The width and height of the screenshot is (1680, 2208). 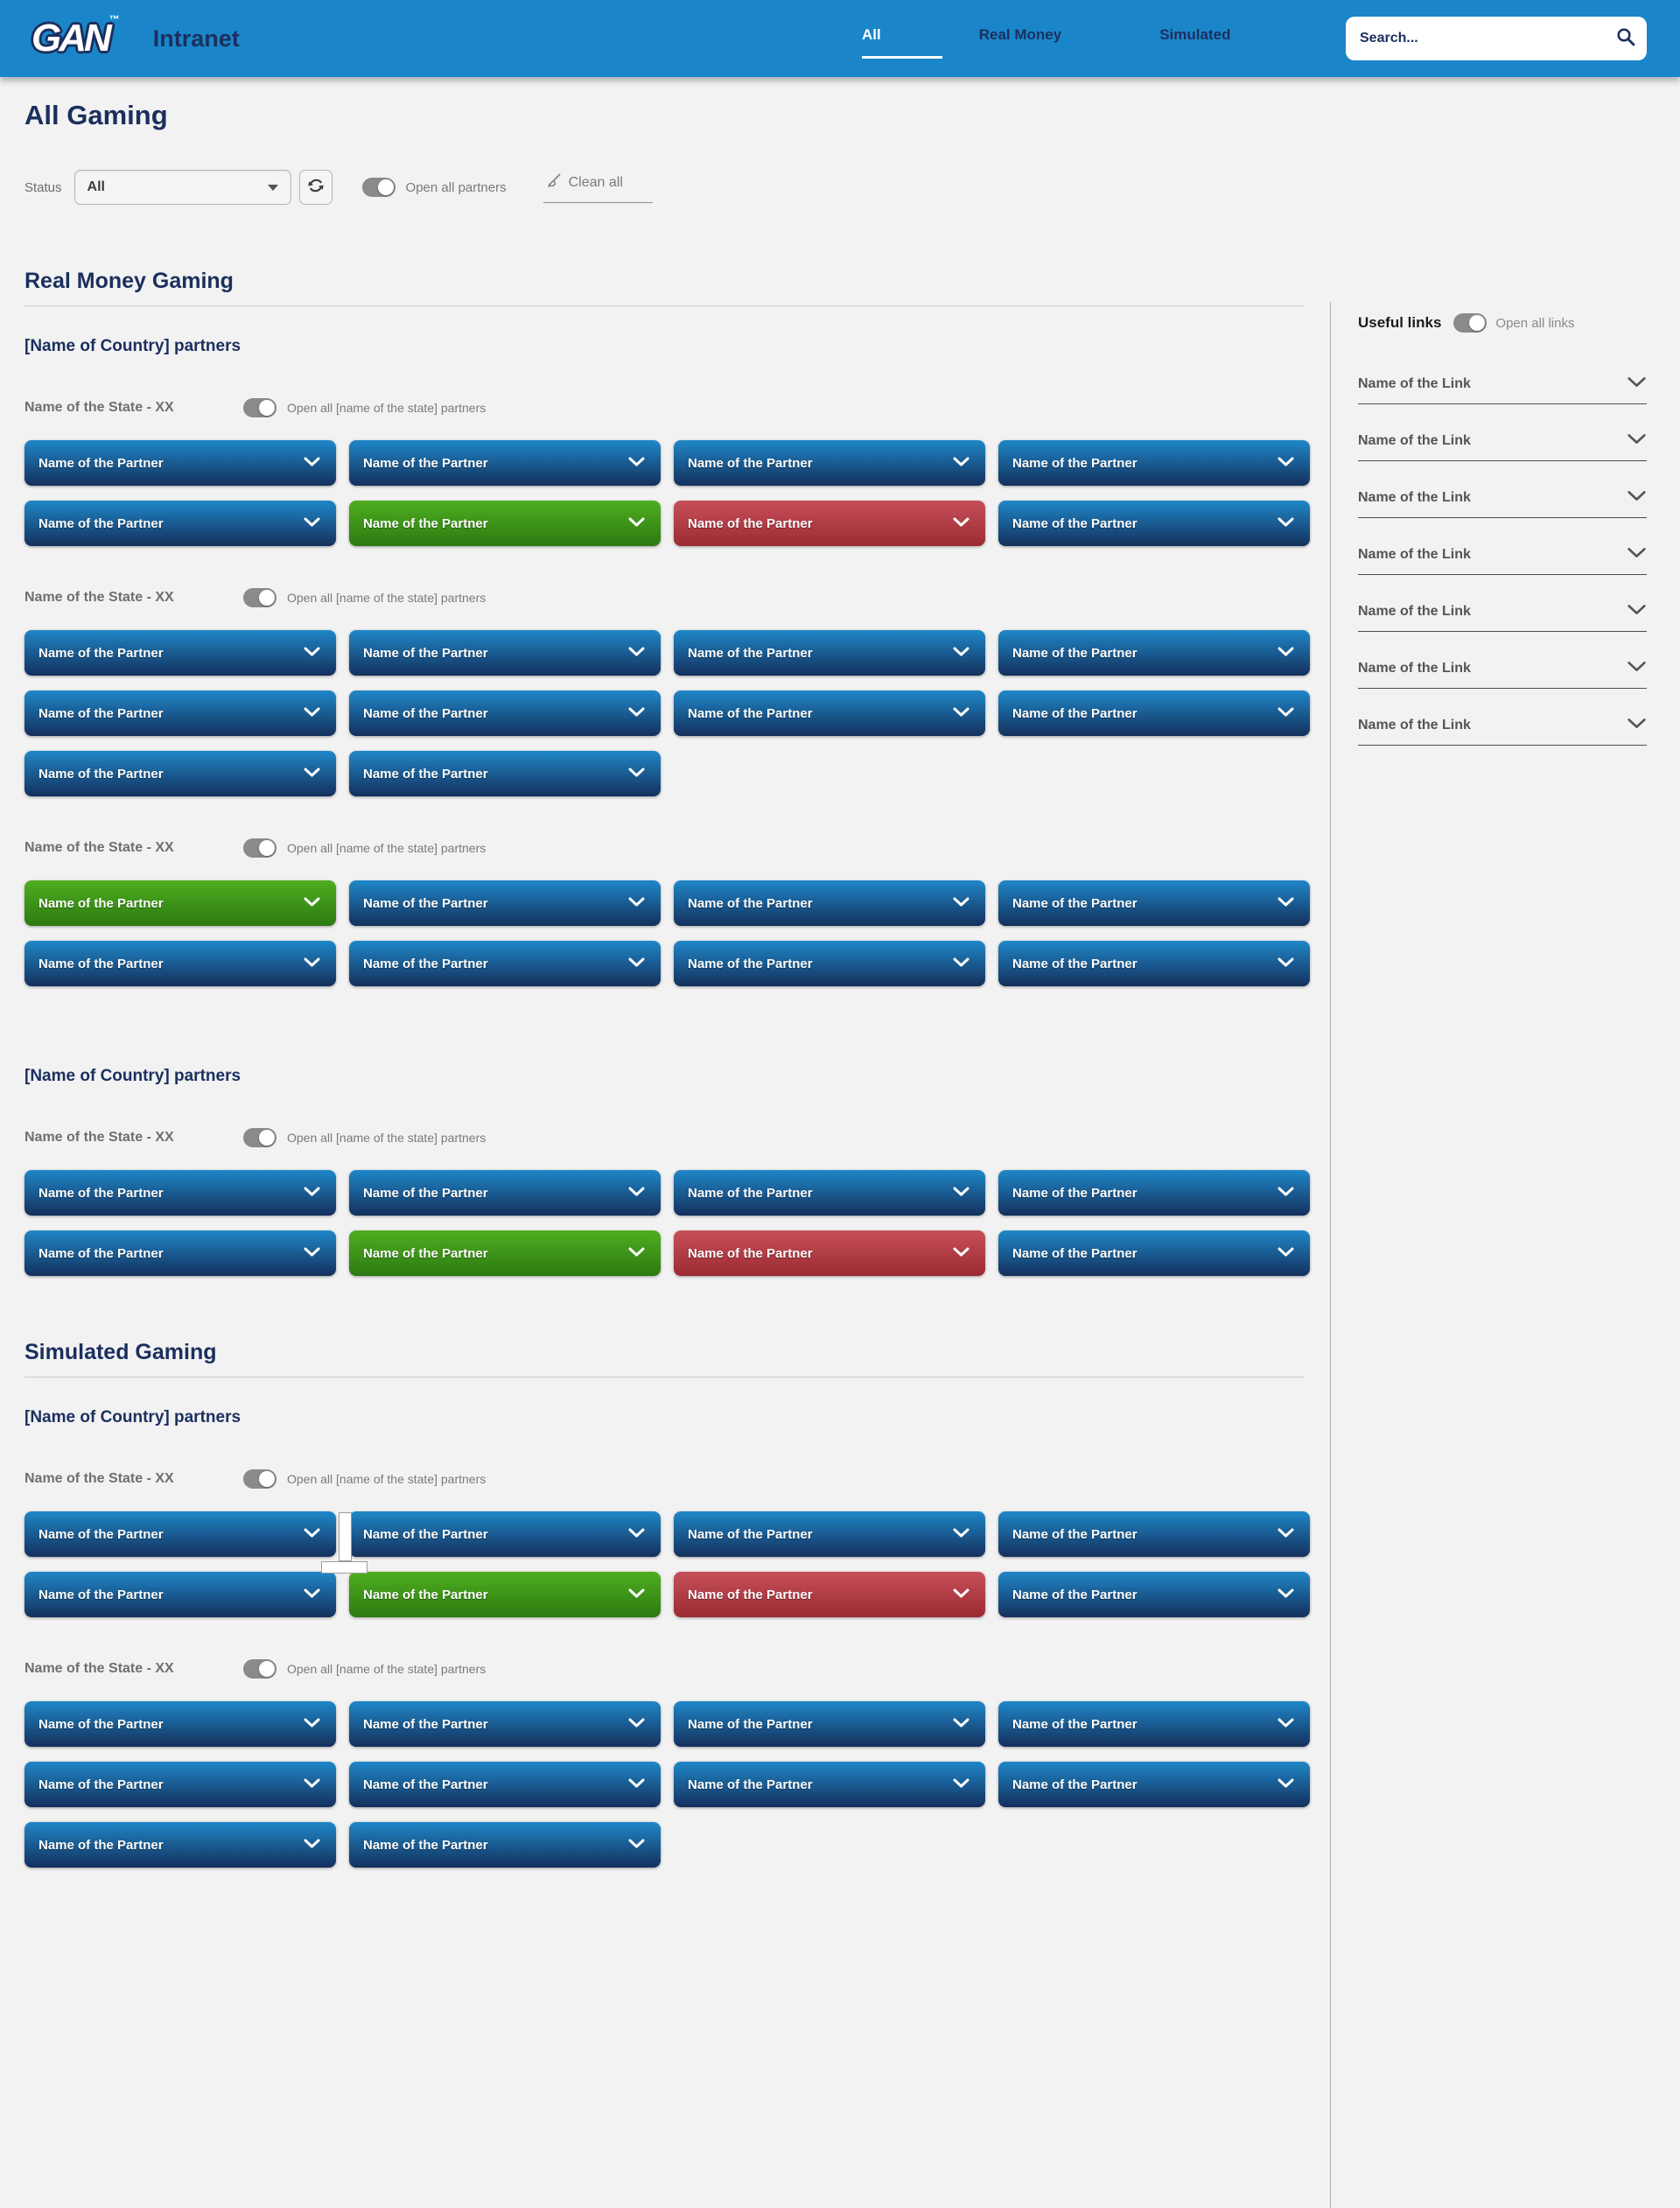 I want to click on scrollbar-thumb-vertical, so click(x=345, y=1536).